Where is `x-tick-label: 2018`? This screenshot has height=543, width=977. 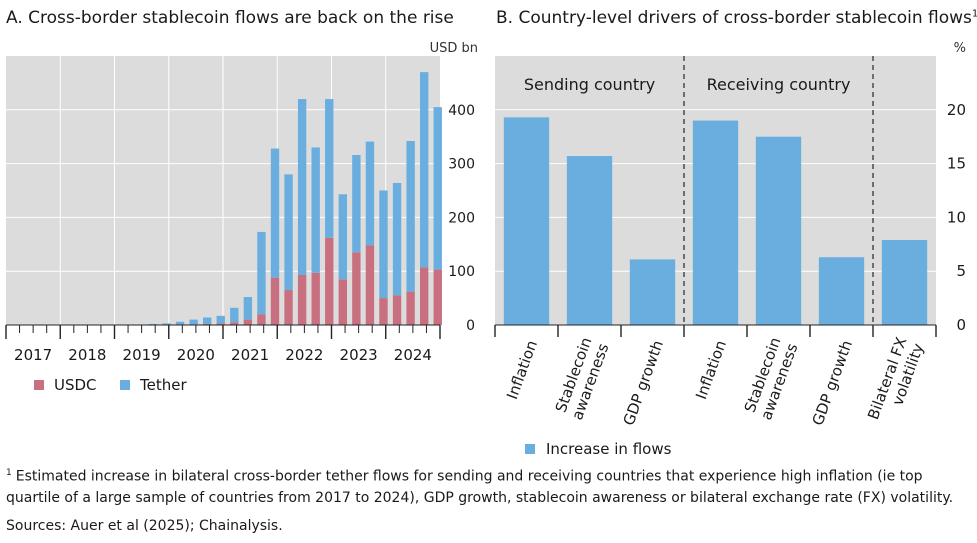
x-tick-label: 2018 is located at coordinates (87, 355).